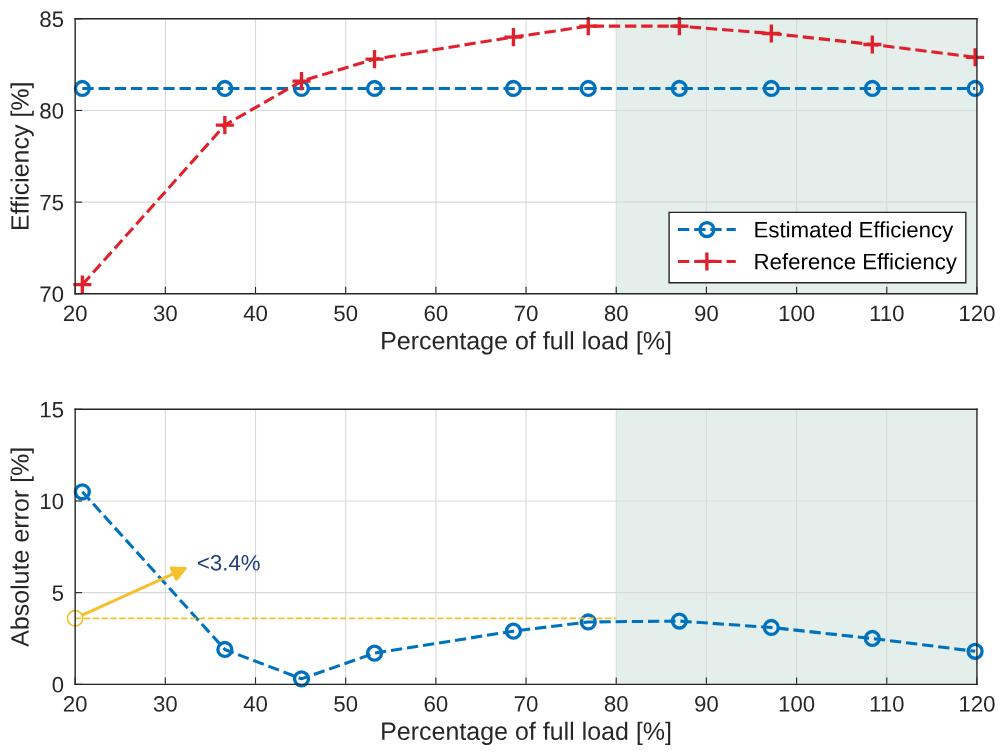  I want to click on y-tick-label: 10, so click(52, 501).